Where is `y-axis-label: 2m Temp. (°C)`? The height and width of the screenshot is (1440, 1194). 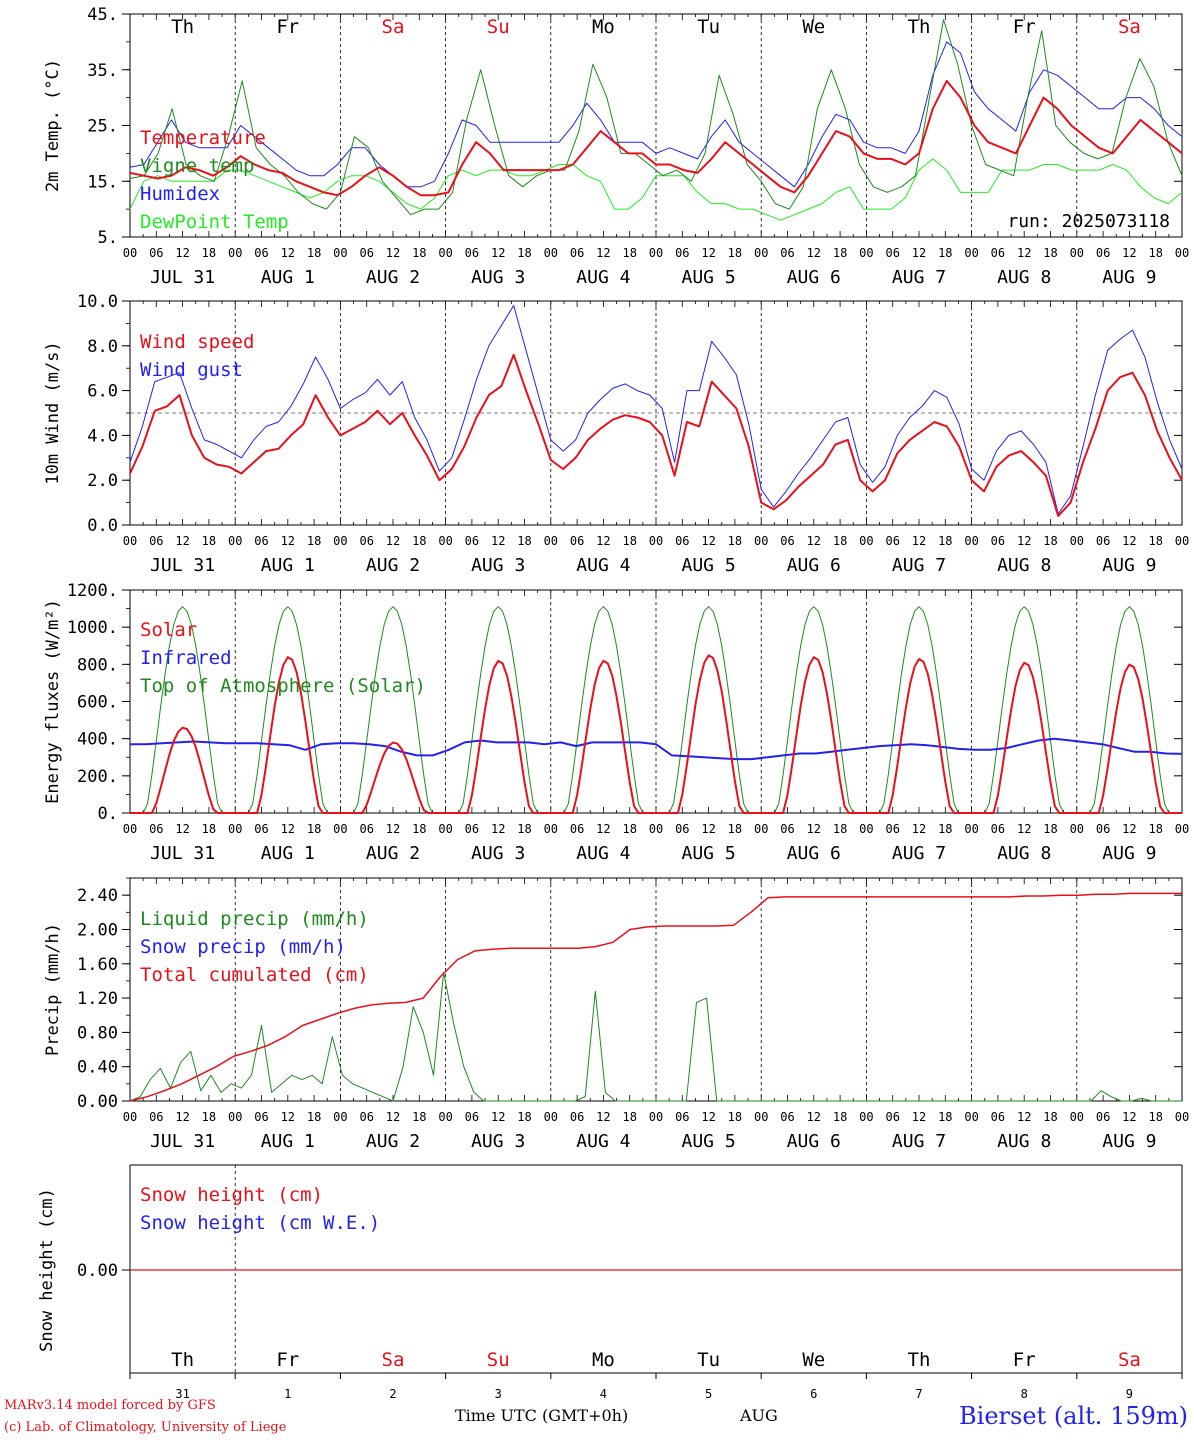 y-axis-label: 2m Temp. (°C) is located at coordinates (53, 125).